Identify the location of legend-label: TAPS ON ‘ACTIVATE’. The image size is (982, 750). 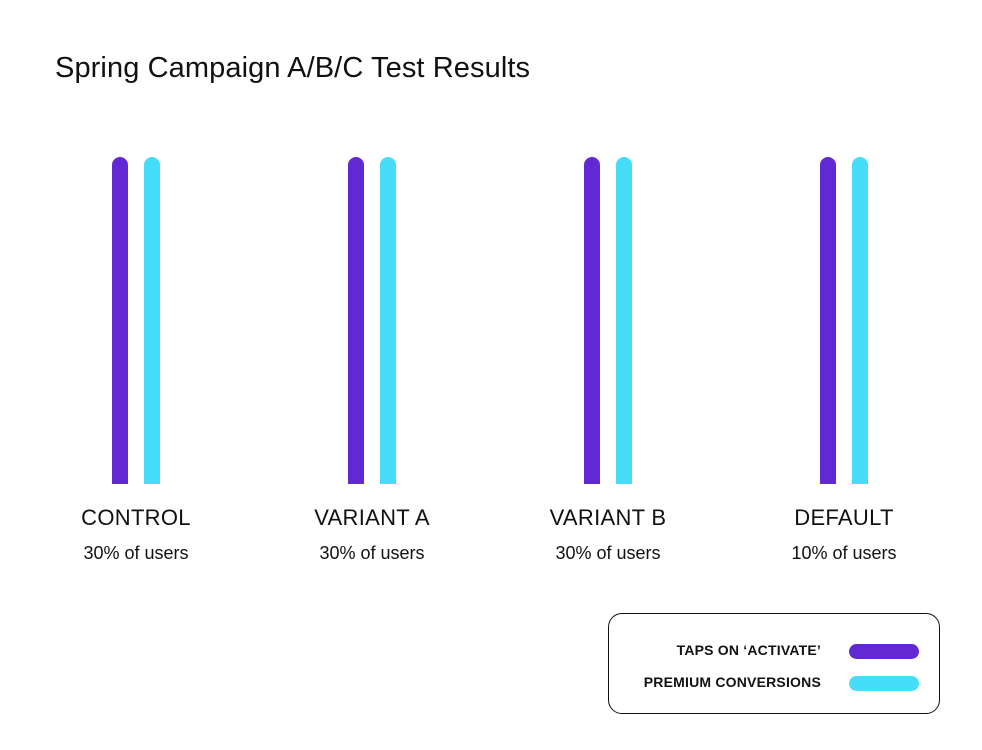
(748, 650).